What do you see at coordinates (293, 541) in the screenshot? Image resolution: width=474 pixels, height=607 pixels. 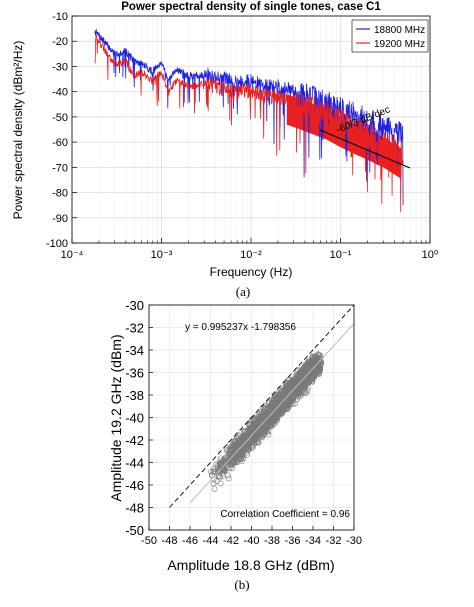 I see `x-tick-label: -36` at bounding box center [293, 541].